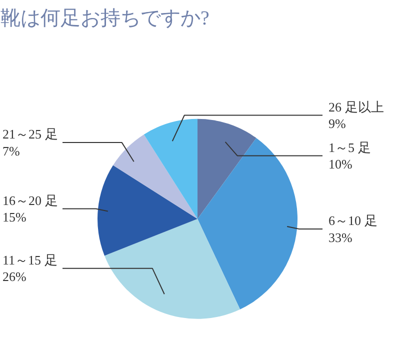  Describe the element at coordinates (30, 134) in the screenshot. I see `slice-label: 21～25 足` at that location.